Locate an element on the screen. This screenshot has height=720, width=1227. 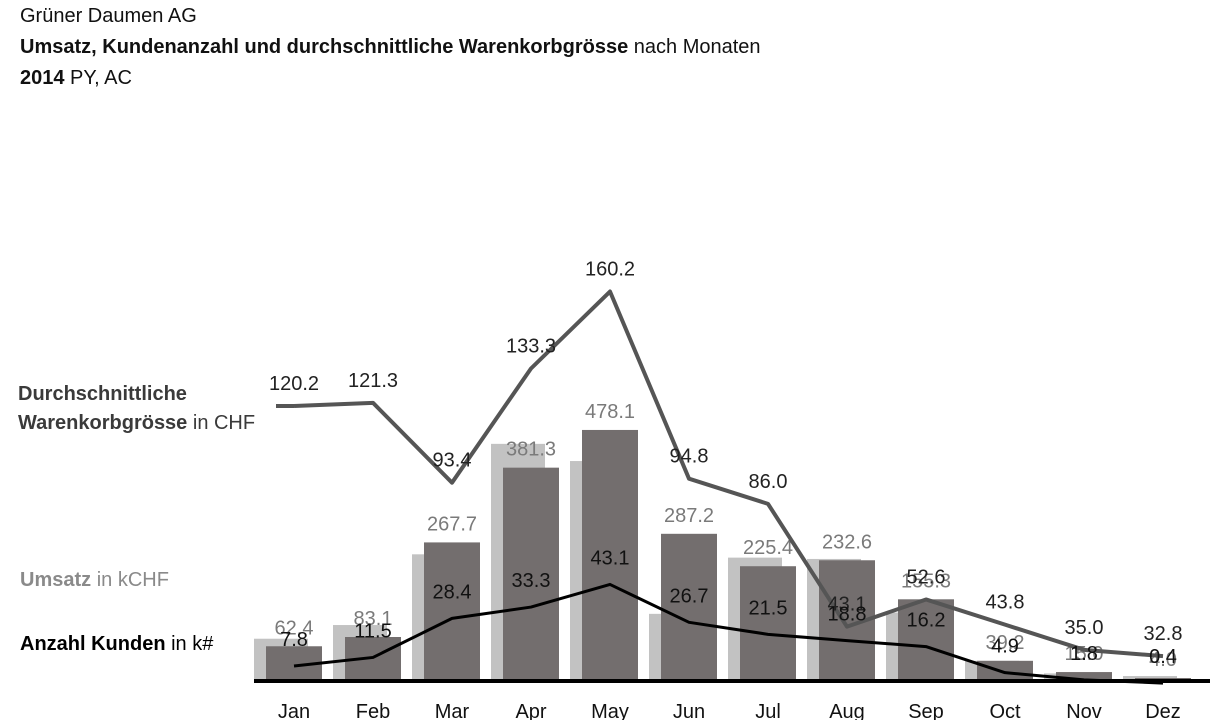
ac-data-label: 225.4 is located at coordinates (768, 548).